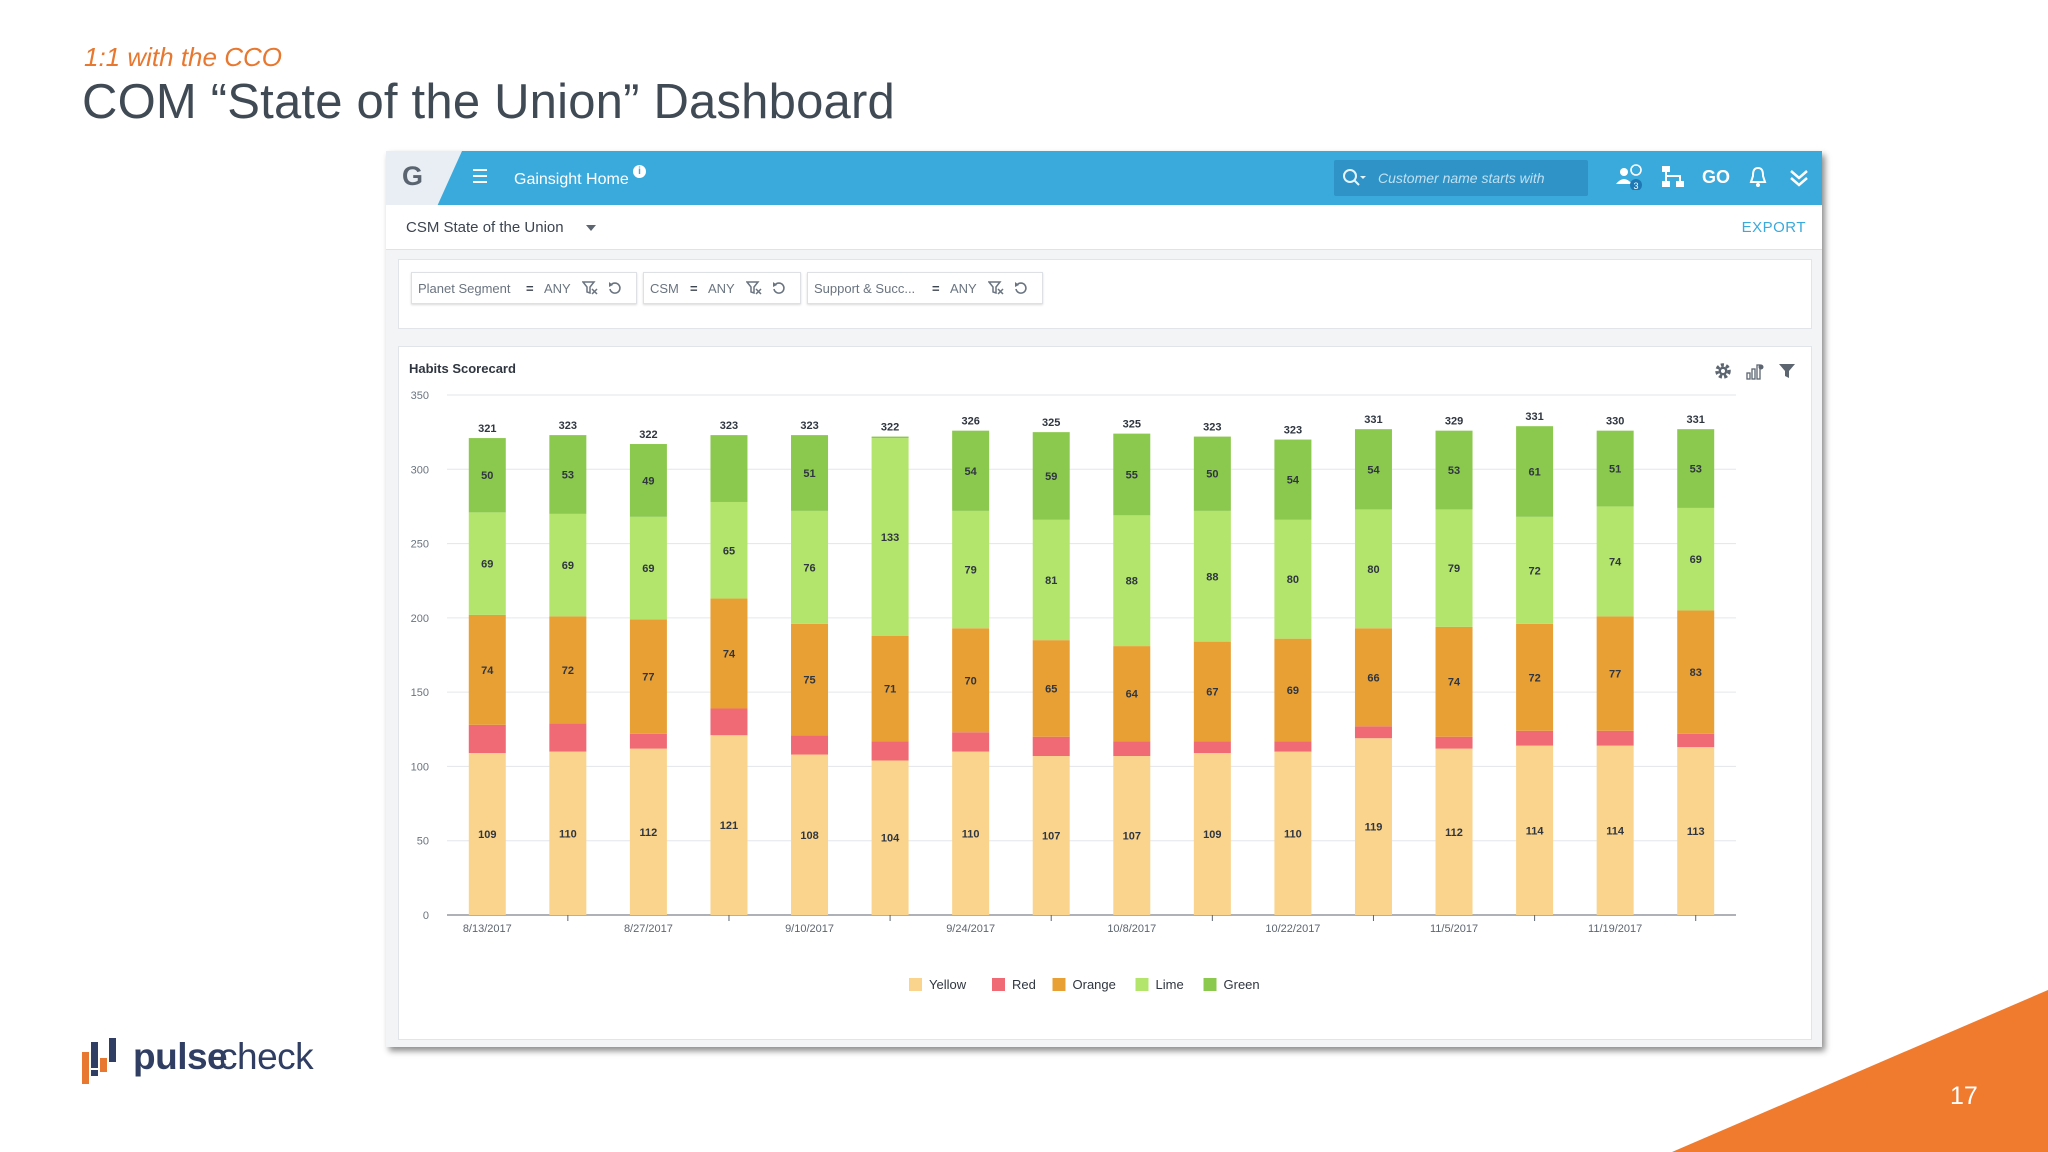 The image size is (2048, 1152). I want to click on menu-icon, so click(481, 176).